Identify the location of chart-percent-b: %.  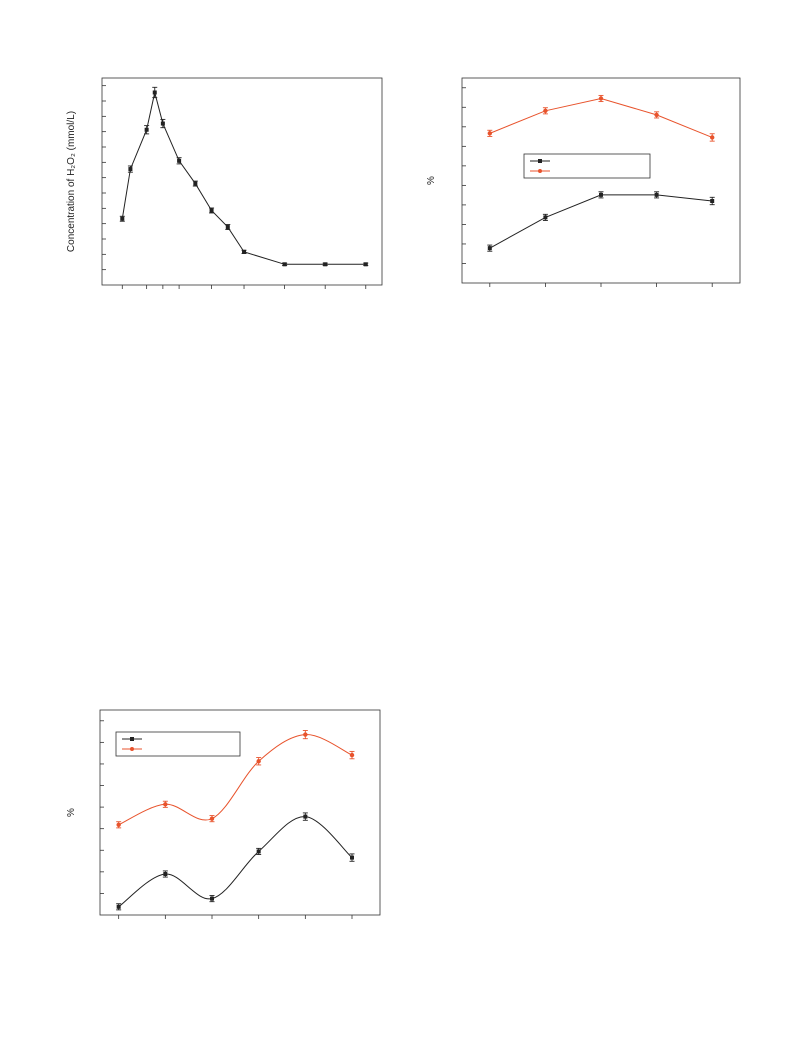
(223, 814).